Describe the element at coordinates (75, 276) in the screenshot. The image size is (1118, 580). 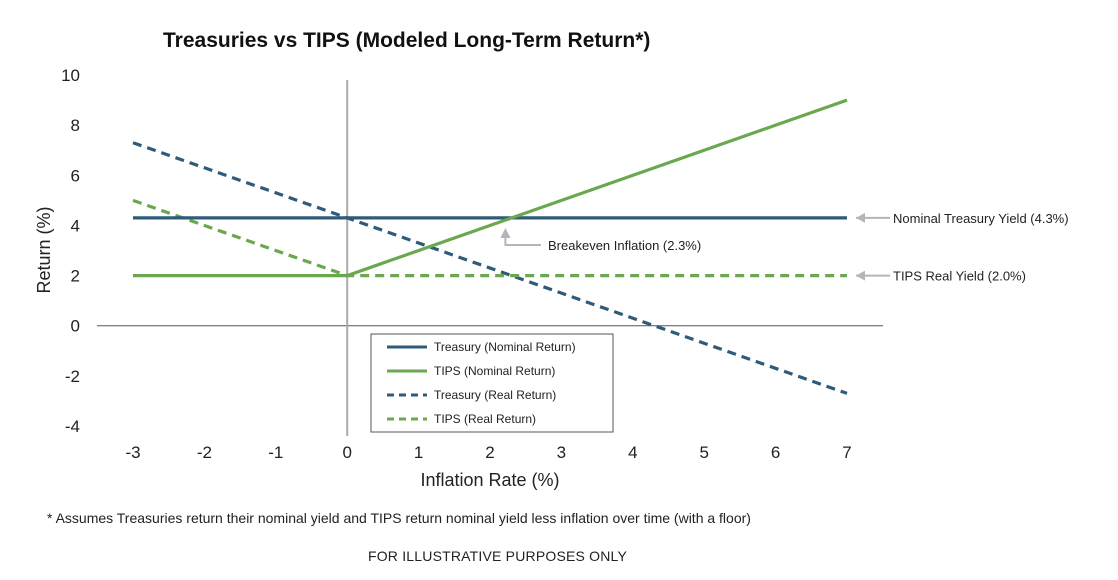
I see `y-tick-label: 2` at that location.